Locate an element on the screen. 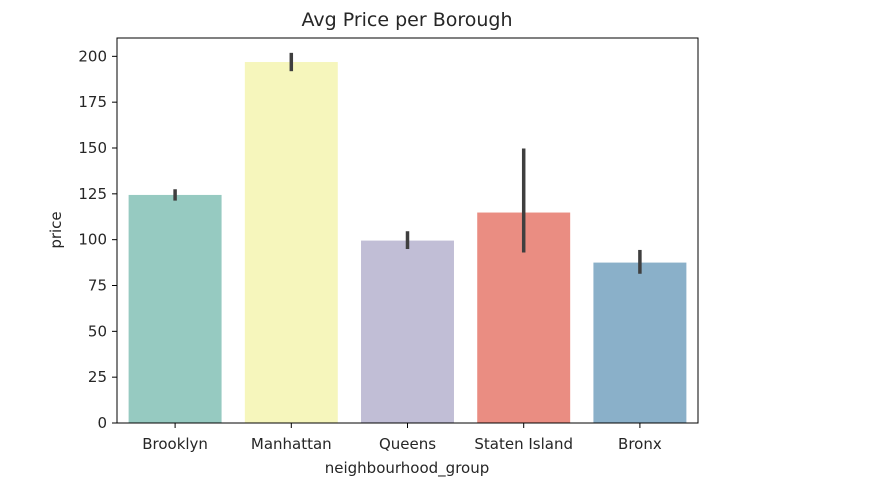 The width and height of the screenshot is (890, 479). y-tick-label: 200 is located at coordinates (92, 56).